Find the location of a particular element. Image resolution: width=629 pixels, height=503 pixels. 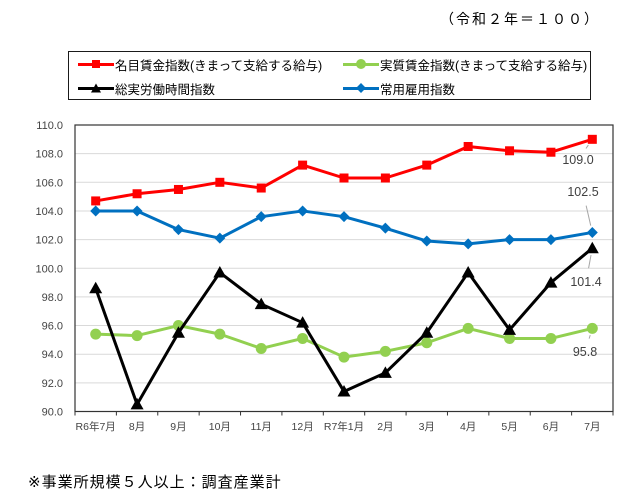

legend-label-regular-employment: 常用雇用指数 is located at coordinates (418, 89).